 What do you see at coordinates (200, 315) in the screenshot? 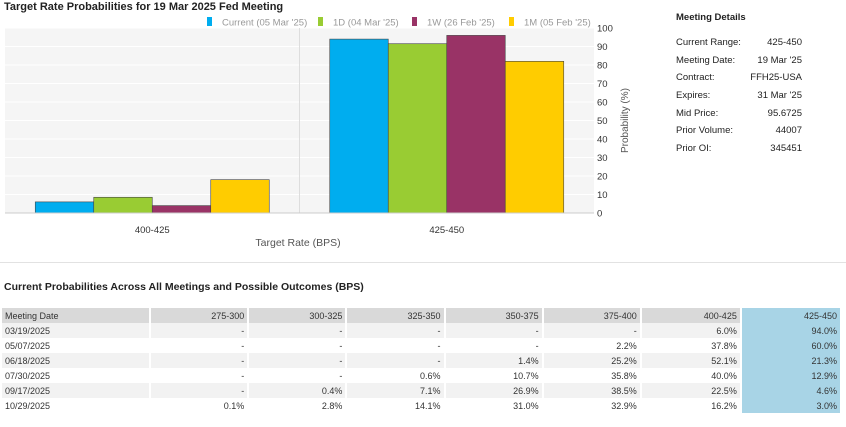
I see `table-header-cell: 275-300` at bounding box center [200, 315].